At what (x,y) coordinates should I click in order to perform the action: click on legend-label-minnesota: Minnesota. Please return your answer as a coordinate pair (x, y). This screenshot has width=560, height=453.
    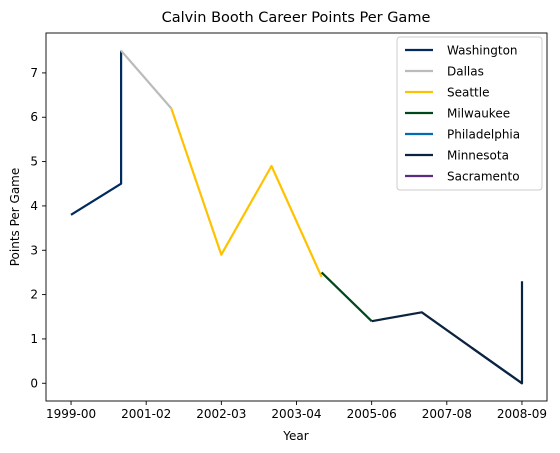
    Looking at the image, I should click on (478, 156).